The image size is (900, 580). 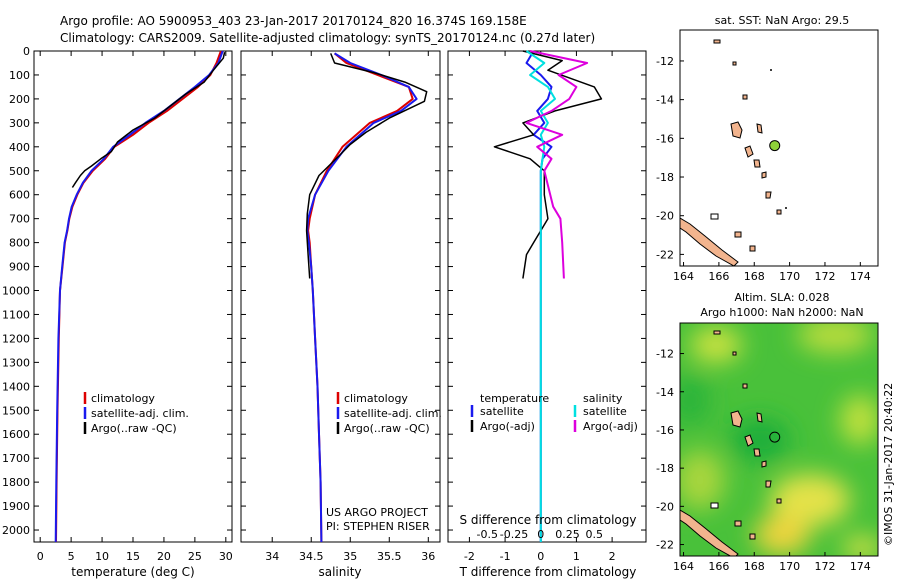 I want to click on x-tick-label: 15, so click(x=133, y=556).